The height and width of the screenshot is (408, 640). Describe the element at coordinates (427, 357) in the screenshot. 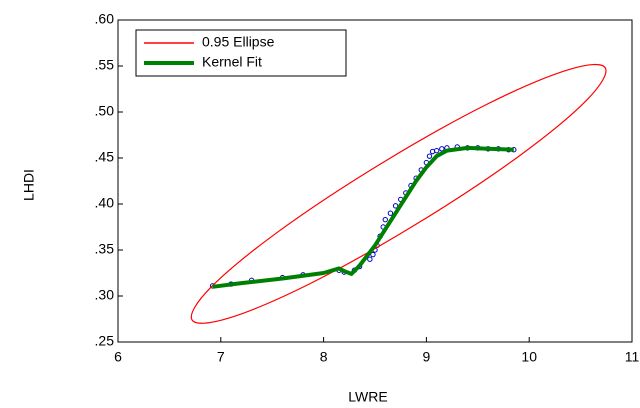

I see `x-tick-label: 9` at that location.